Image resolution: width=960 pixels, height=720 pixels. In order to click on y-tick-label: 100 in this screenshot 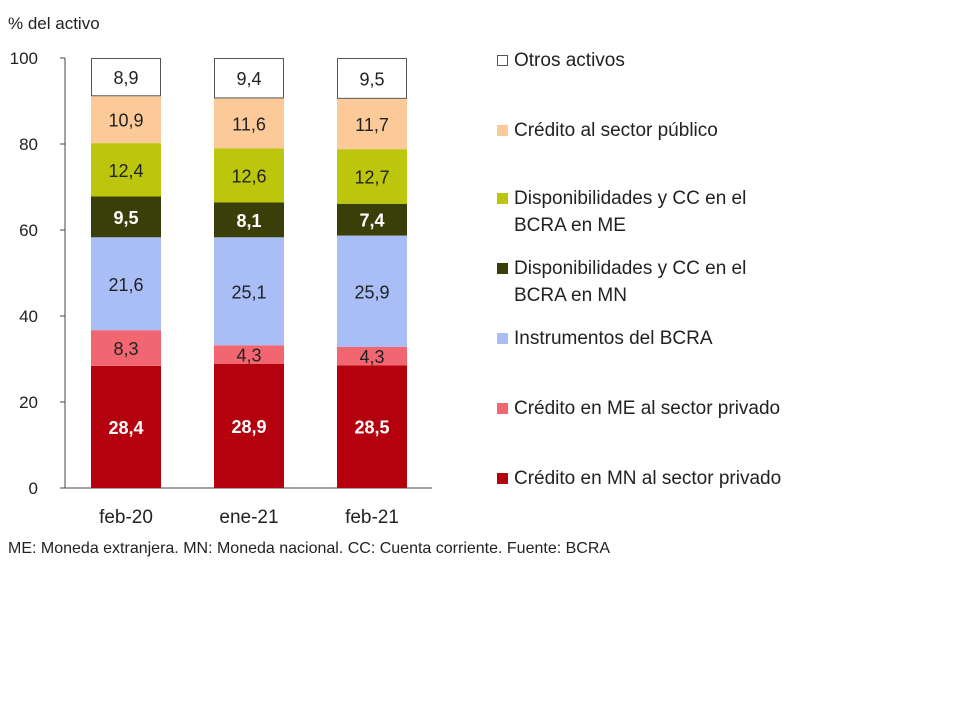, I will do `click(24, 58)`.